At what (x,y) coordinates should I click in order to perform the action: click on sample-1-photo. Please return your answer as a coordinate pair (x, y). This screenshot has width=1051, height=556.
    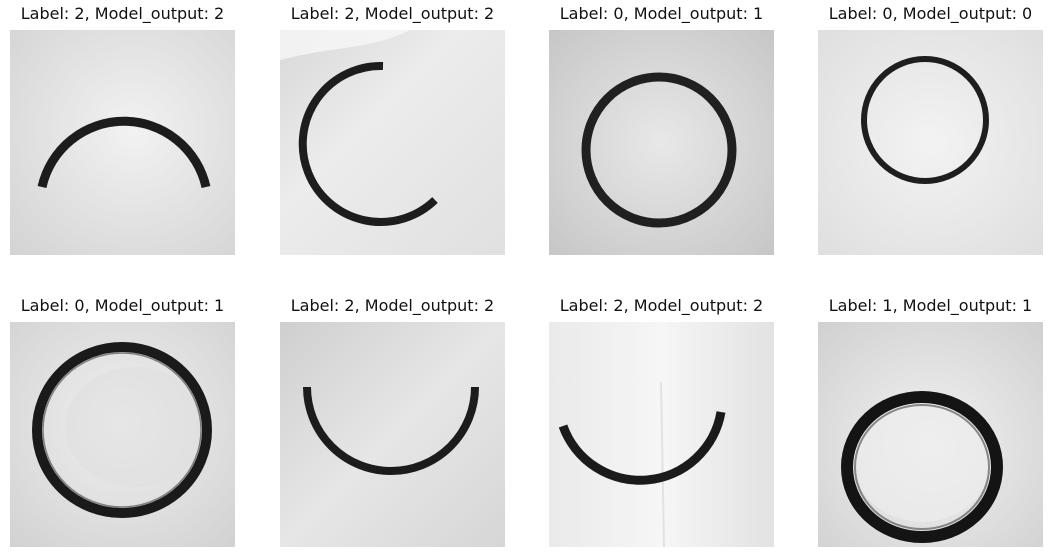
    Looking at the image, I should click on (122, 142).